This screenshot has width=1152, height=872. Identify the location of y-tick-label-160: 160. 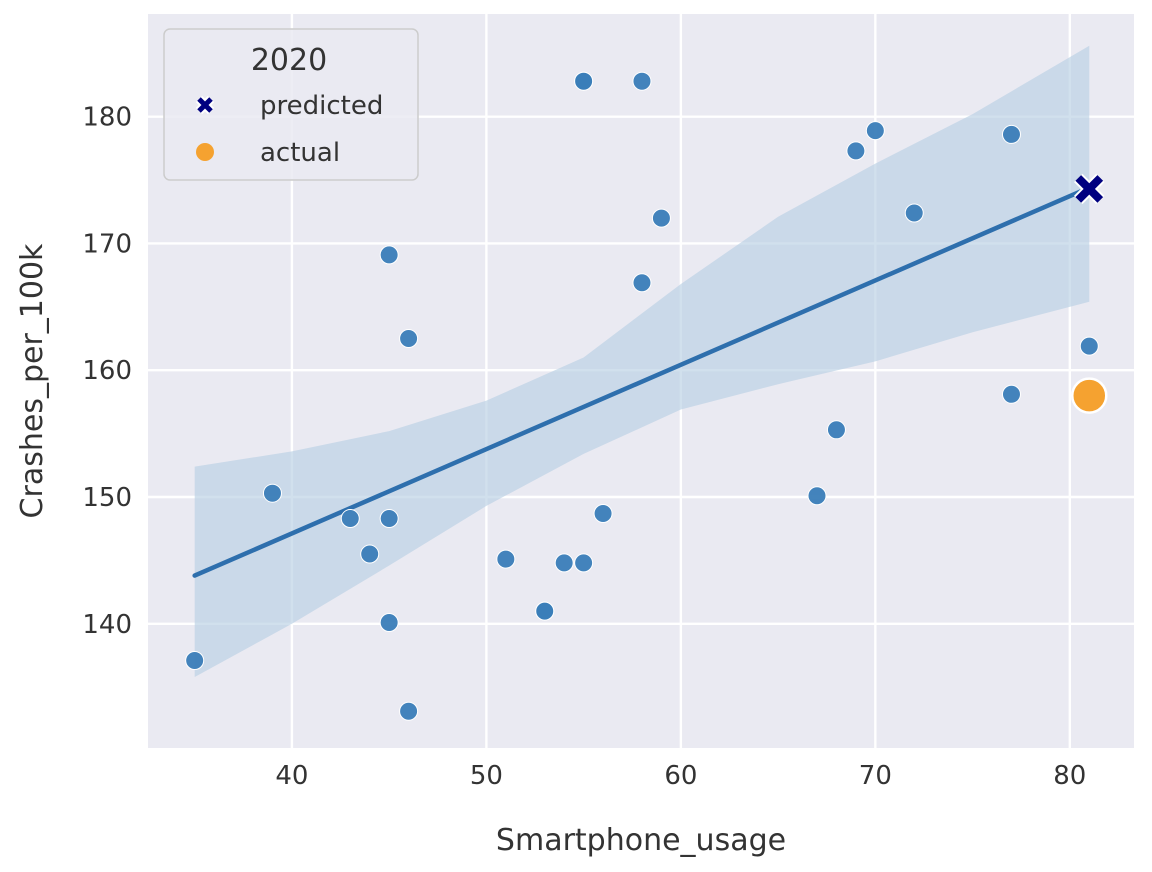
(107, 371).